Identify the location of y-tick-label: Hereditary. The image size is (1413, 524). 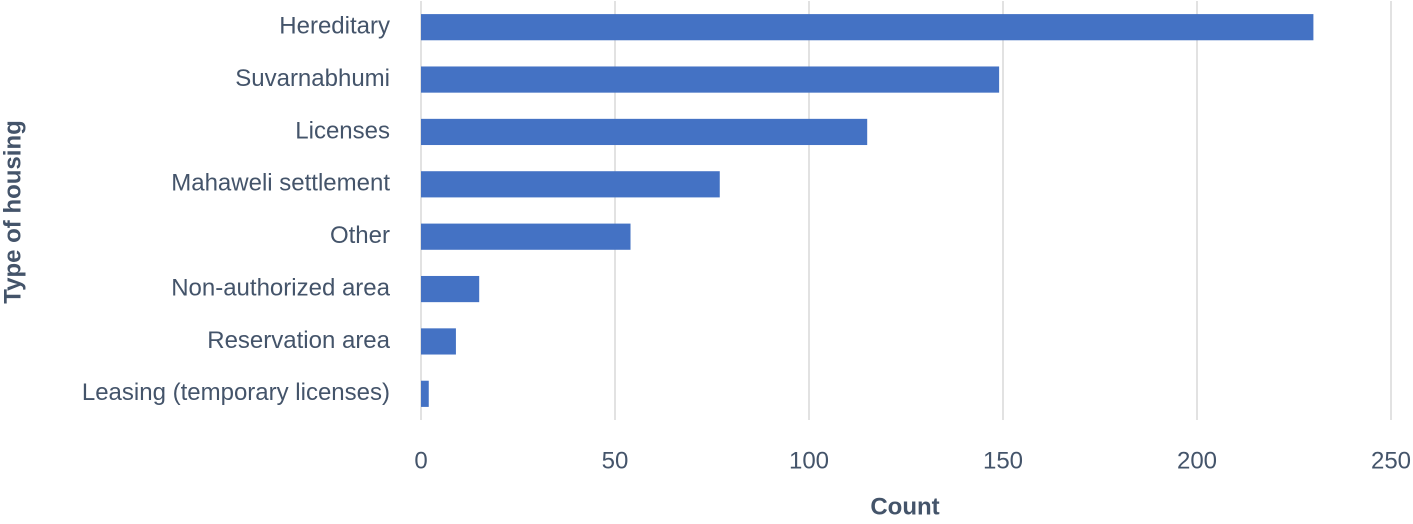
(334, 26).